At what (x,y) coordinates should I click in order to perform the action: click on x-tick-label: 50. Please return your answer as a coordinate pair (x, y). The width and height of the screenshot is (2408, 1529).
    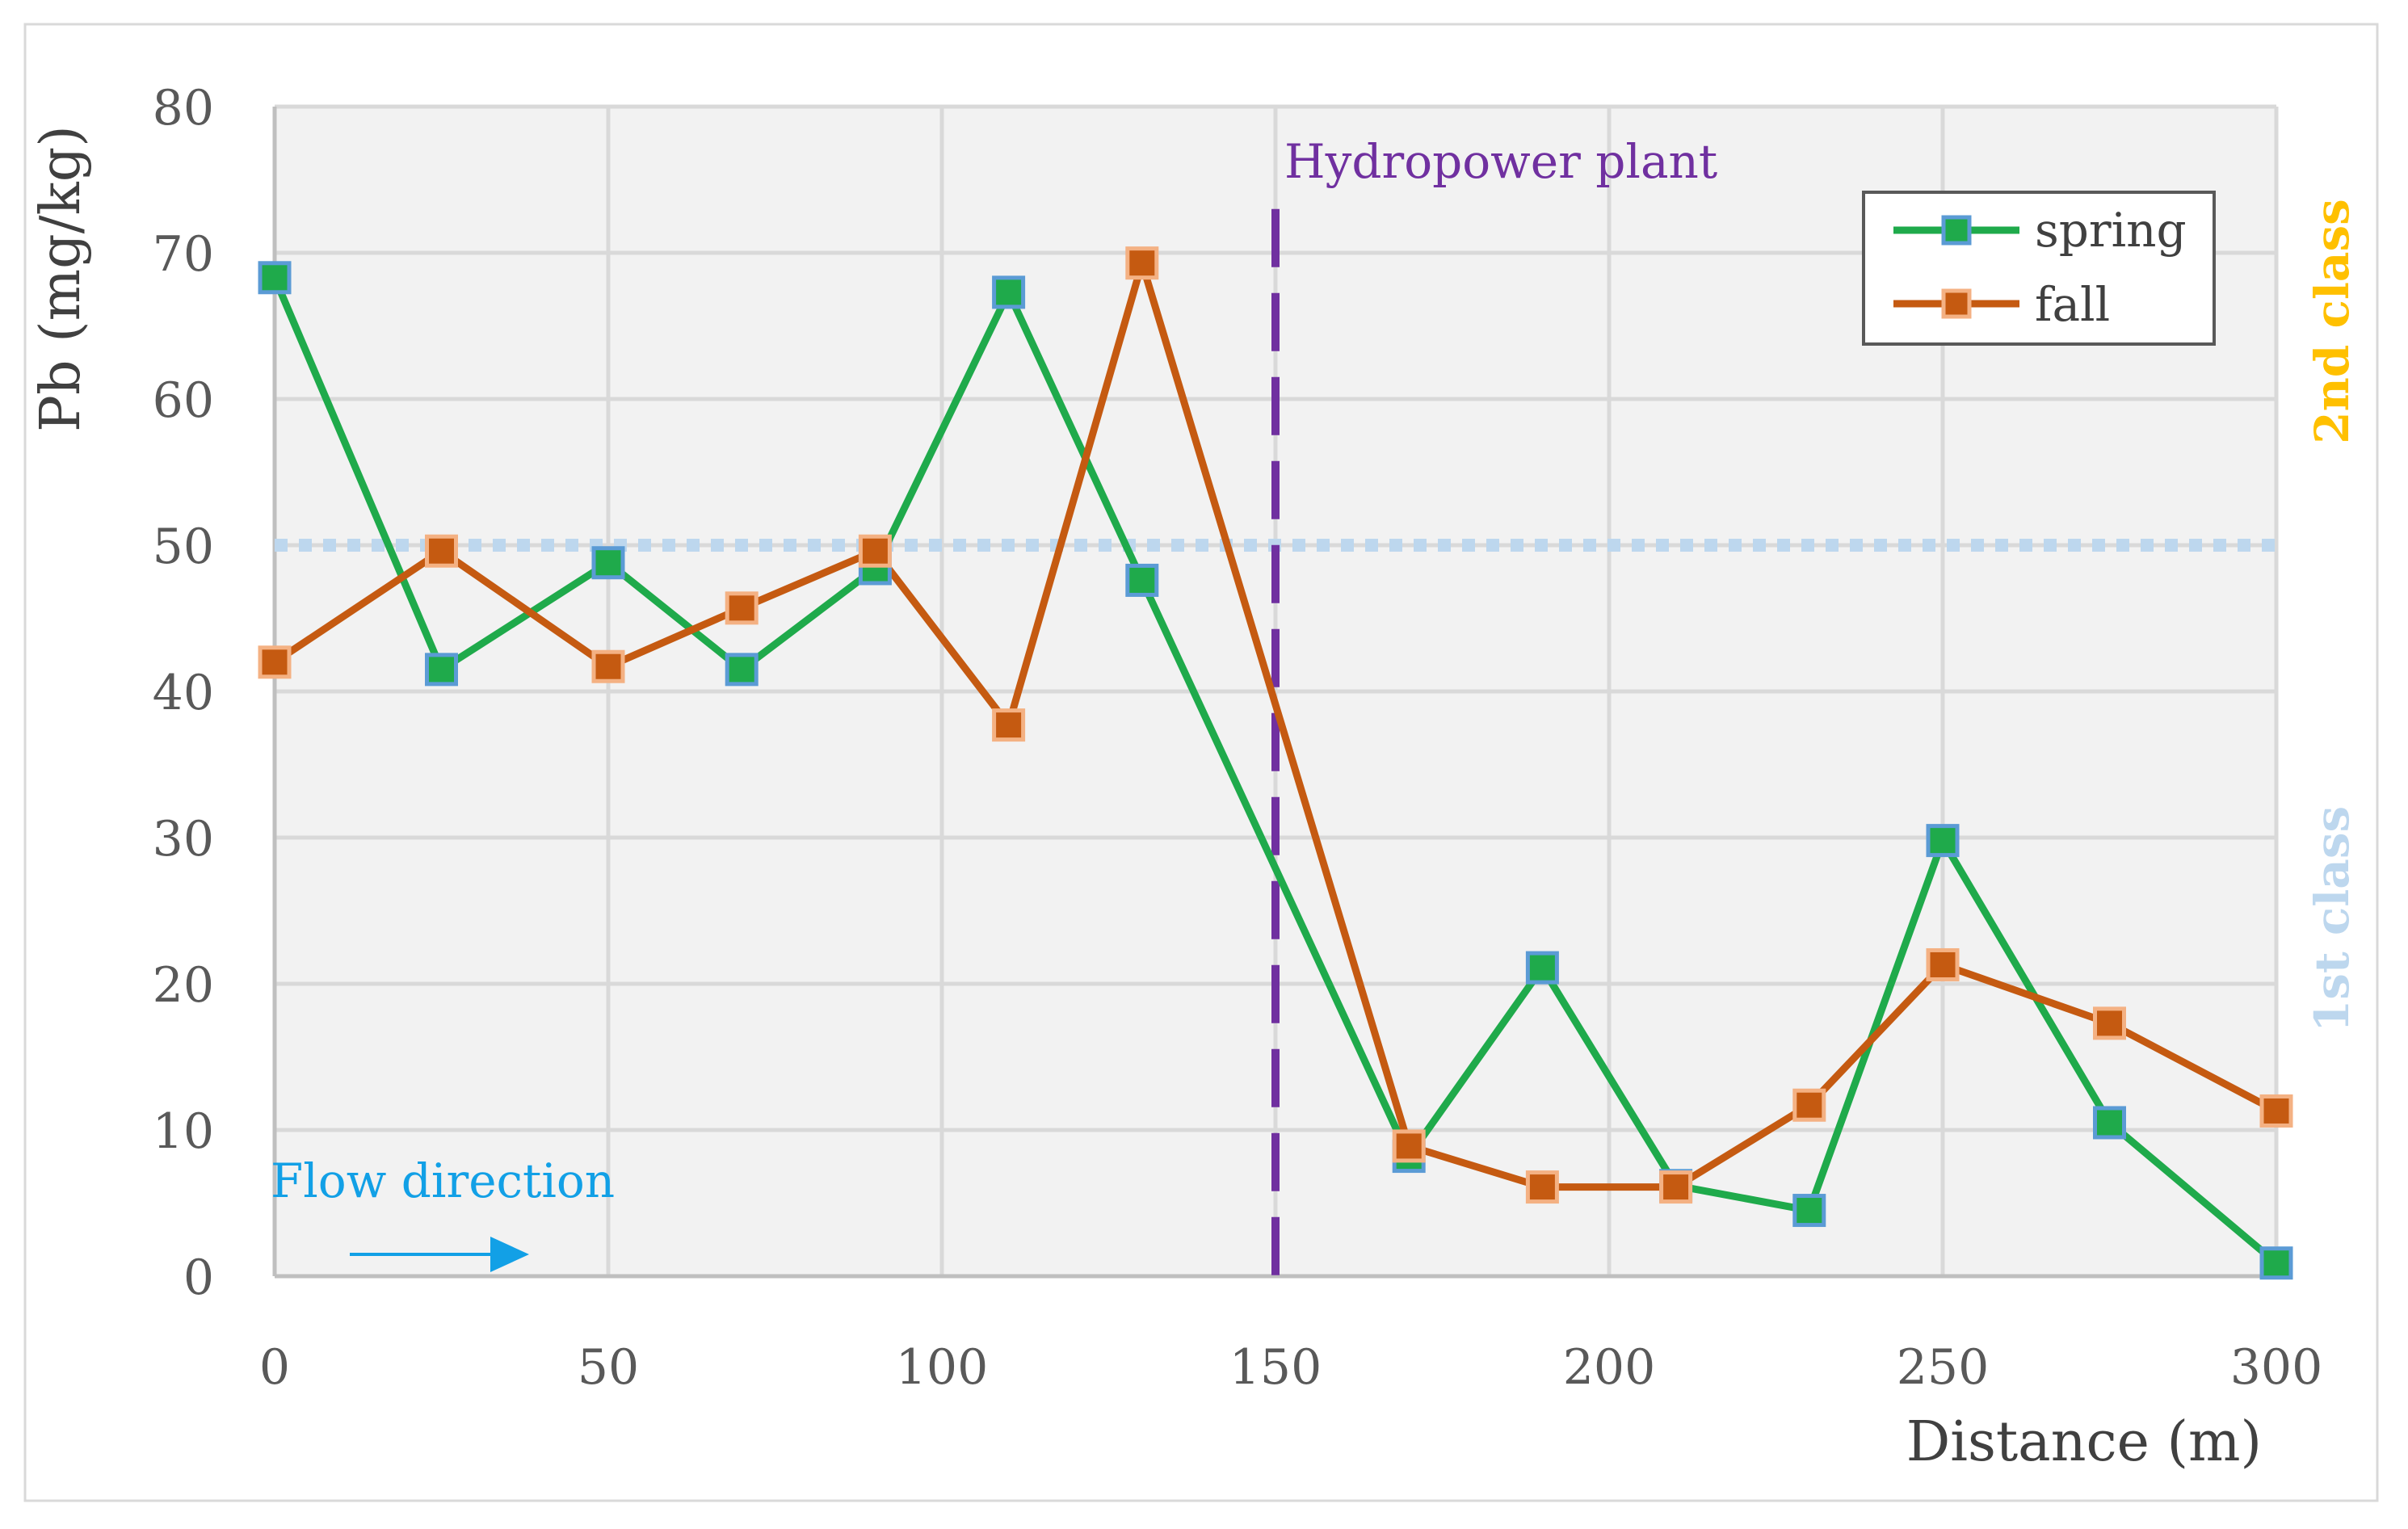
    Looking at the image, I should click on (608, 1367).